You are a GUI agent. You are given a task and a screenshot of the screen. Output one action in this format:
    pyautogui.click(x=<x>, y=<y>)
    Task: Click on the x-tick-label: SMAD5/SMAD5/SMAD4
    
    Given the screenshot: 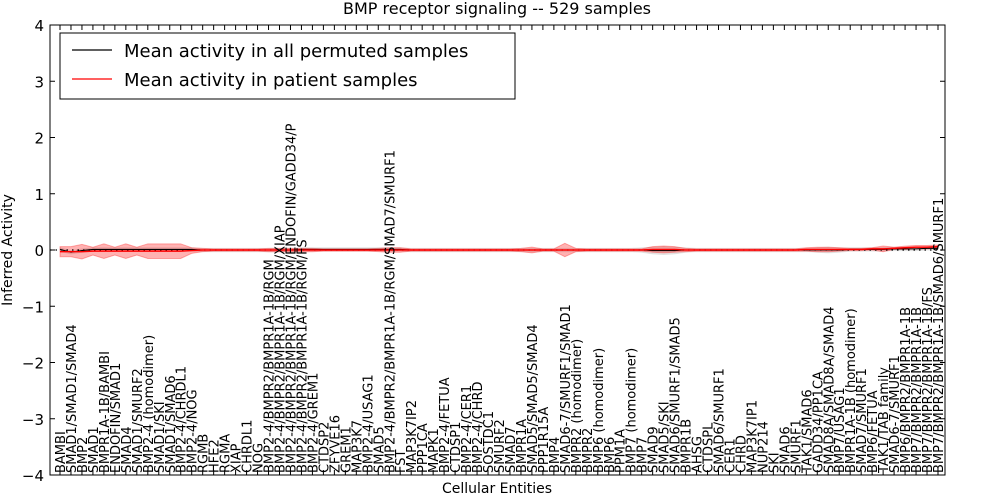 What is the action you would take?
    pyautogui.click(x=533, y=398)
    